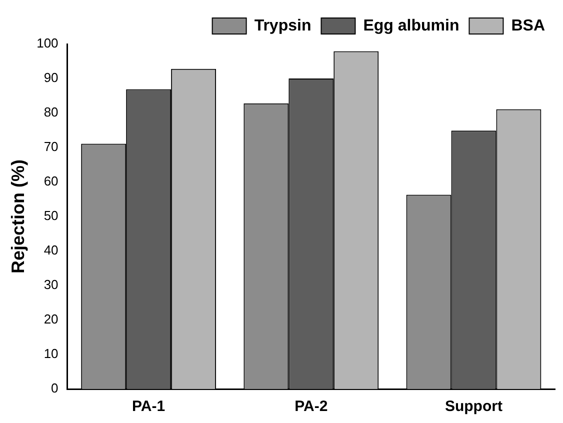 This screenshot has width=563, height=423. What do you see at coordinates (51, 250) in the screenshot?
I see `y-tick-label: 40` at bounding box center [51, 250].